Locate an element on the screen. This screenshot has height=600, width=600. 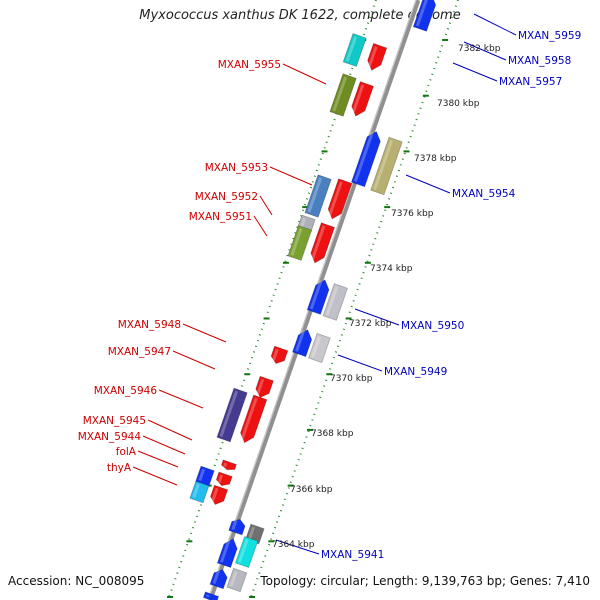
gene-red-5955b-body is located at coordinates (362, 99).